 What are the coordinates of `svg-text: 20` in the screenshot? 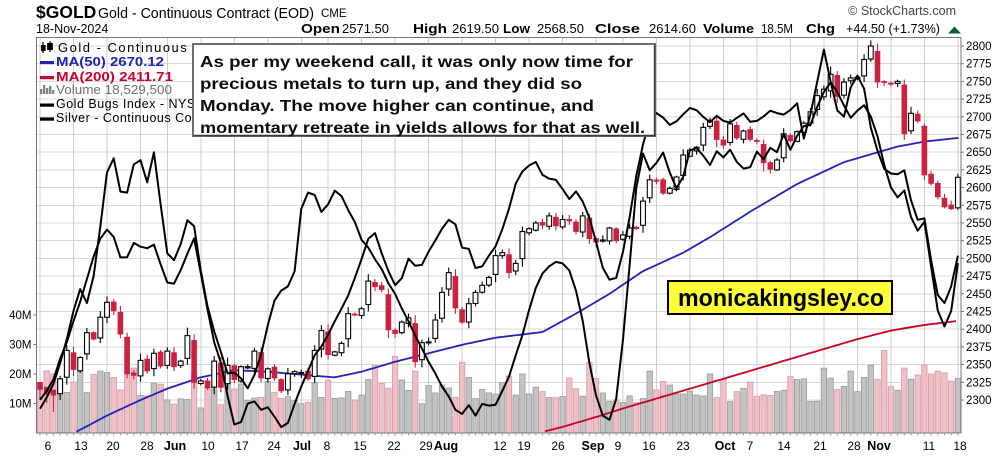 It's located at (113, 446).